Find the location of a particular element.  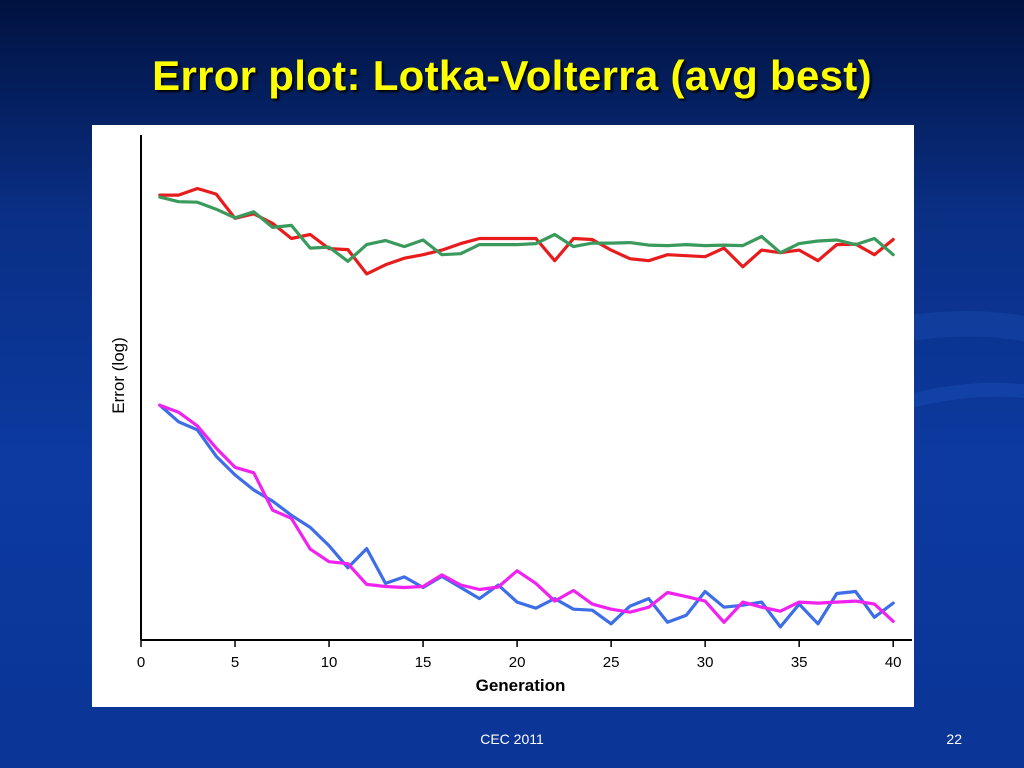

y-axis-label: Error (log) is located at coordinates (118, 375).